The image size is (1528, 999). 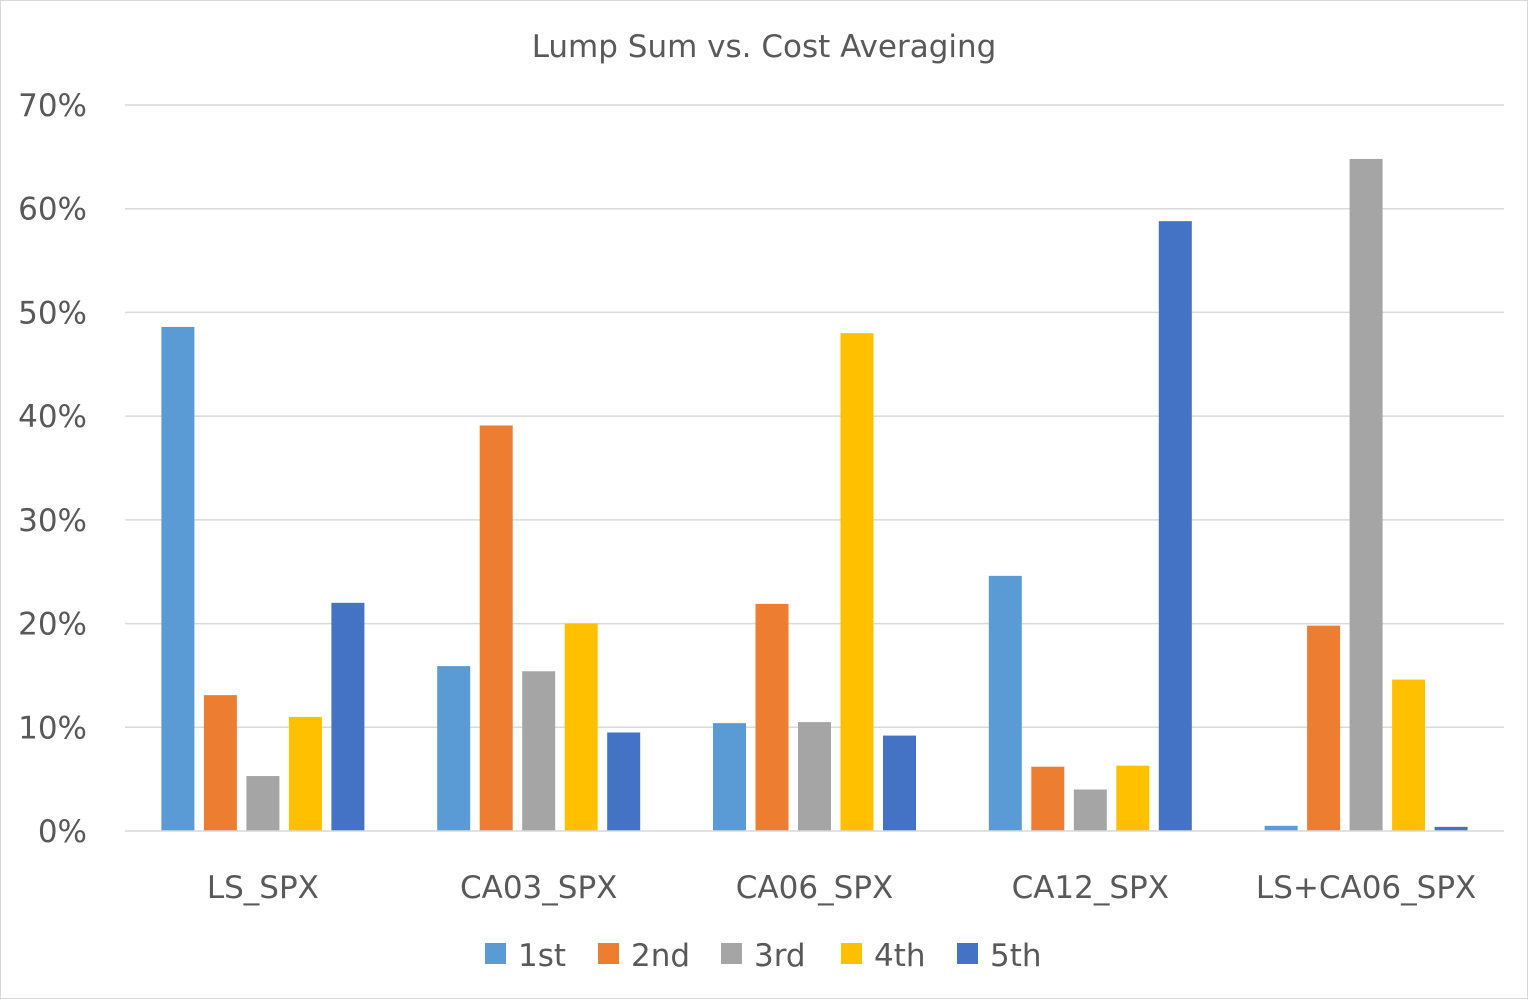 What do you see at coordinates (539, 751) in the screenshot?
I see `bar-CA03_SPX-3rd` at bounding box center [539, 751].